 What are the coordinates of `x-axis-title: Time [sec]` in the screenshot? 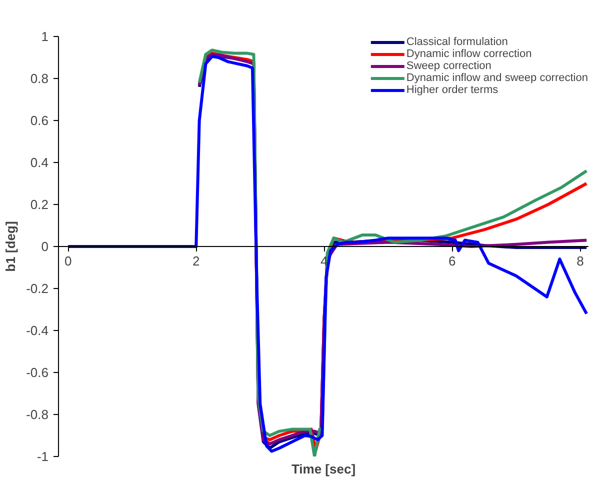 It's located at (323, 469).